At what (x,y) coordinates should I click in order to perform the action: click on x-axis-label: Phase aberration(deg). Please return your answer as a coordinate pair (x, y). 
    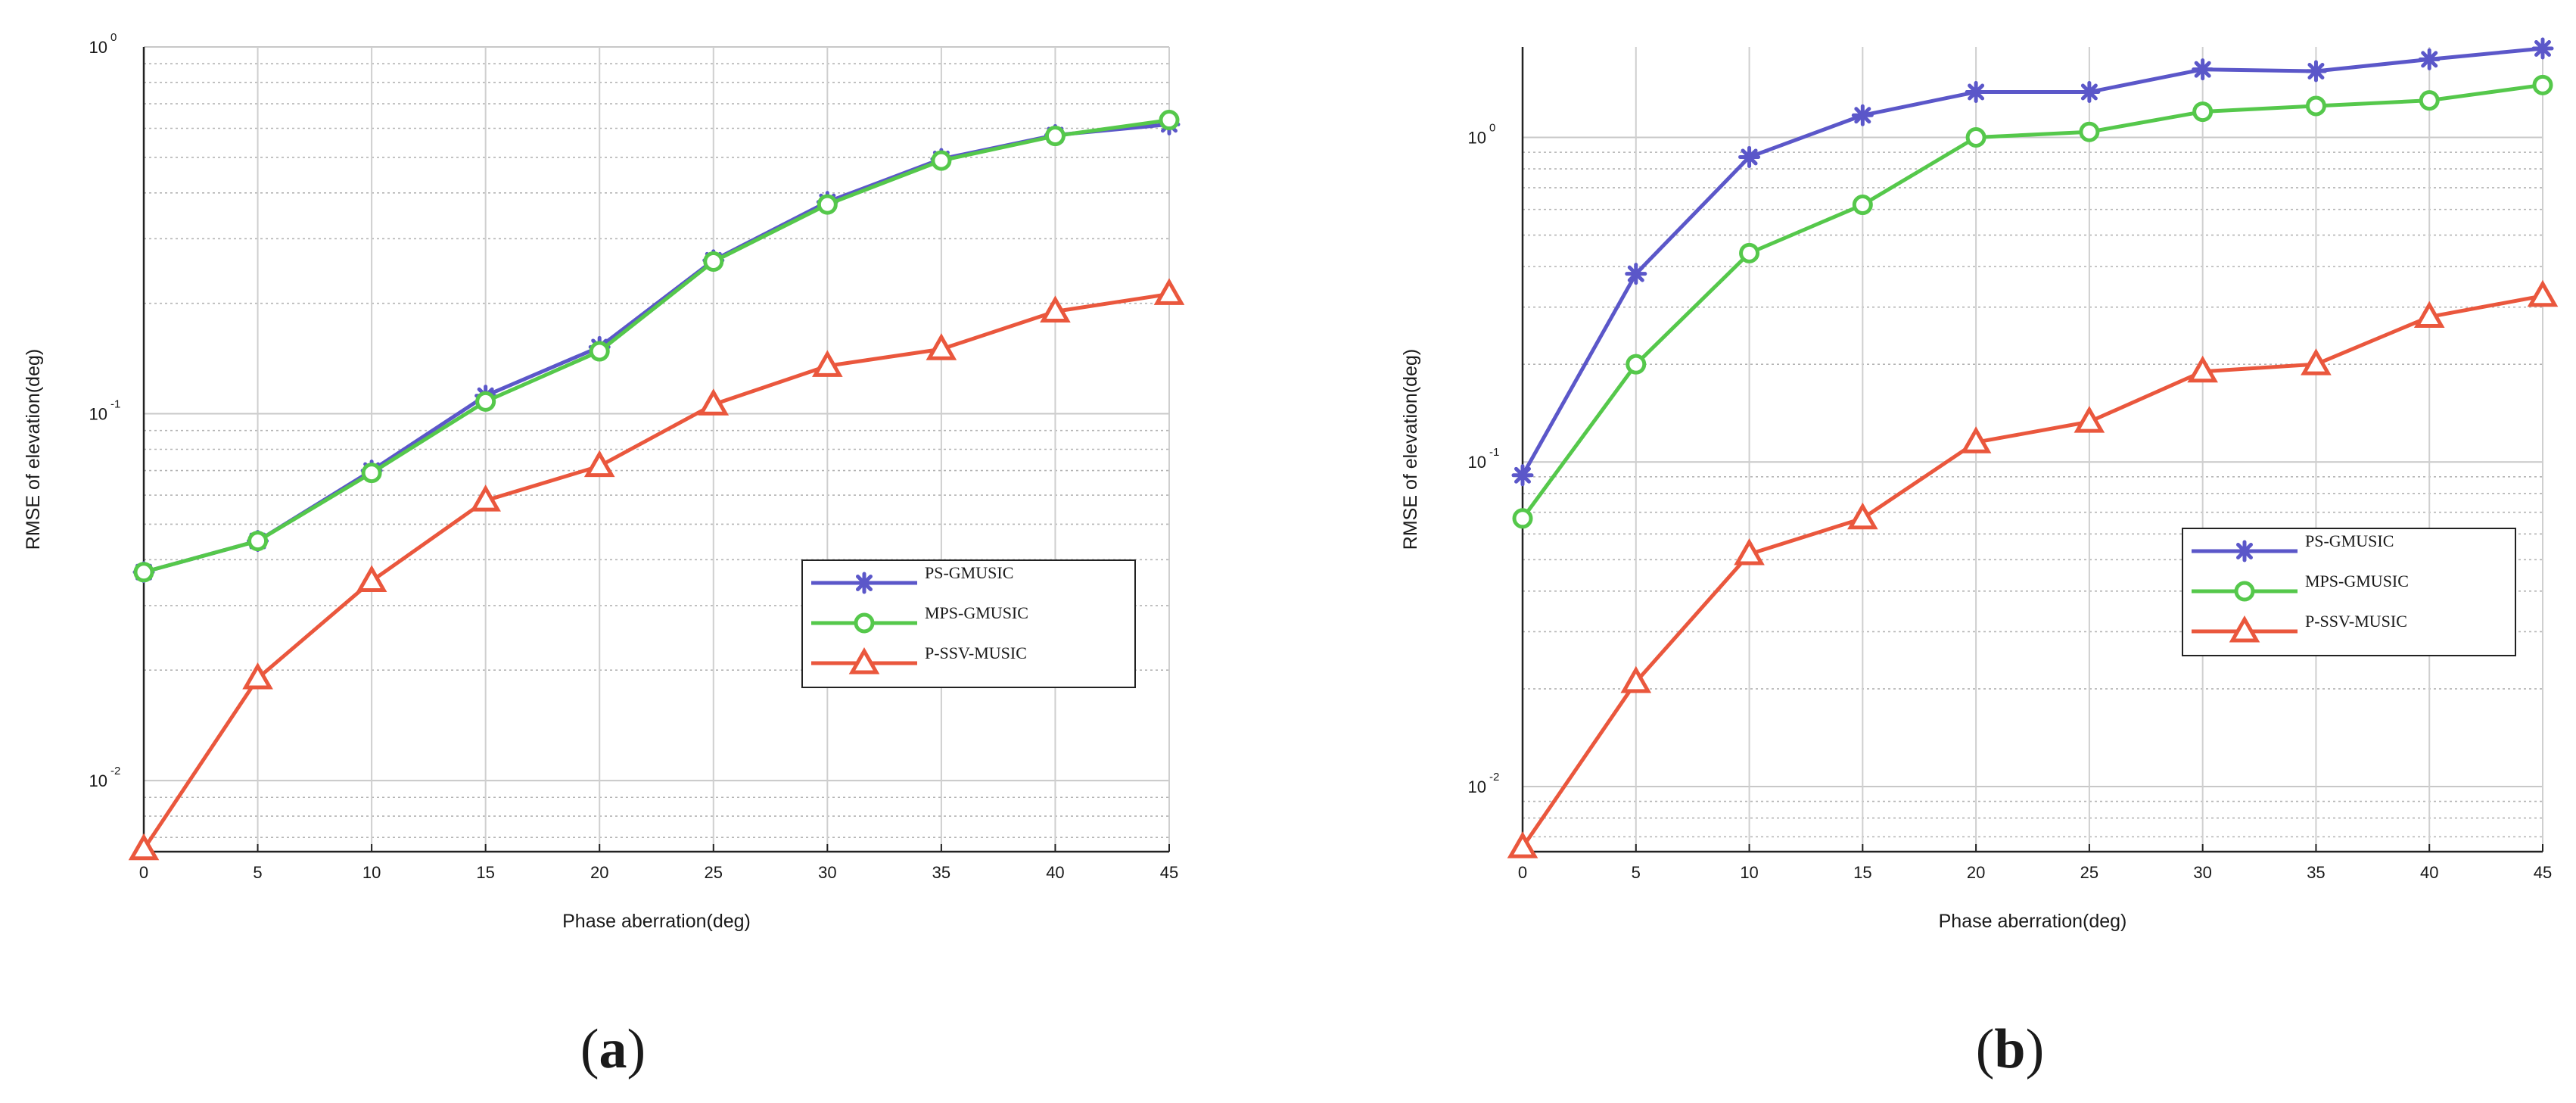
    Looking at the image, I should click on (2033, 922).